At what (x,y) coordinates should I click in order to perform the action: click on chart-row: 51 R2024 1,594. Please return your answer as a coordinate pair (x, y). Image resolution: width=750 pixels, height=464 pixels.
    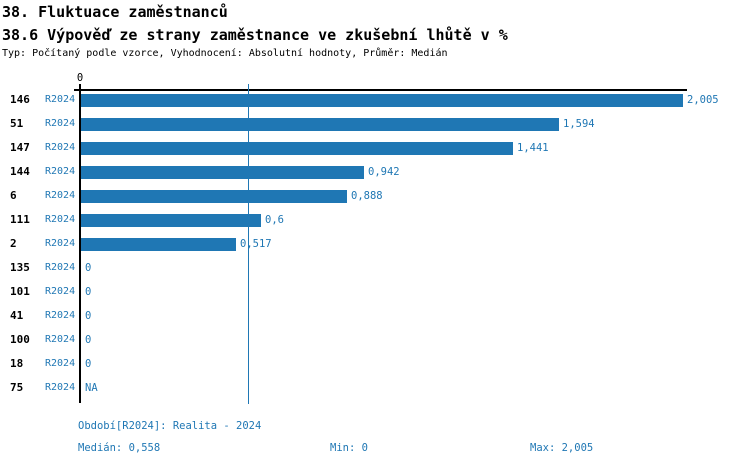
    Looking at the image, I should click on (375, 124).